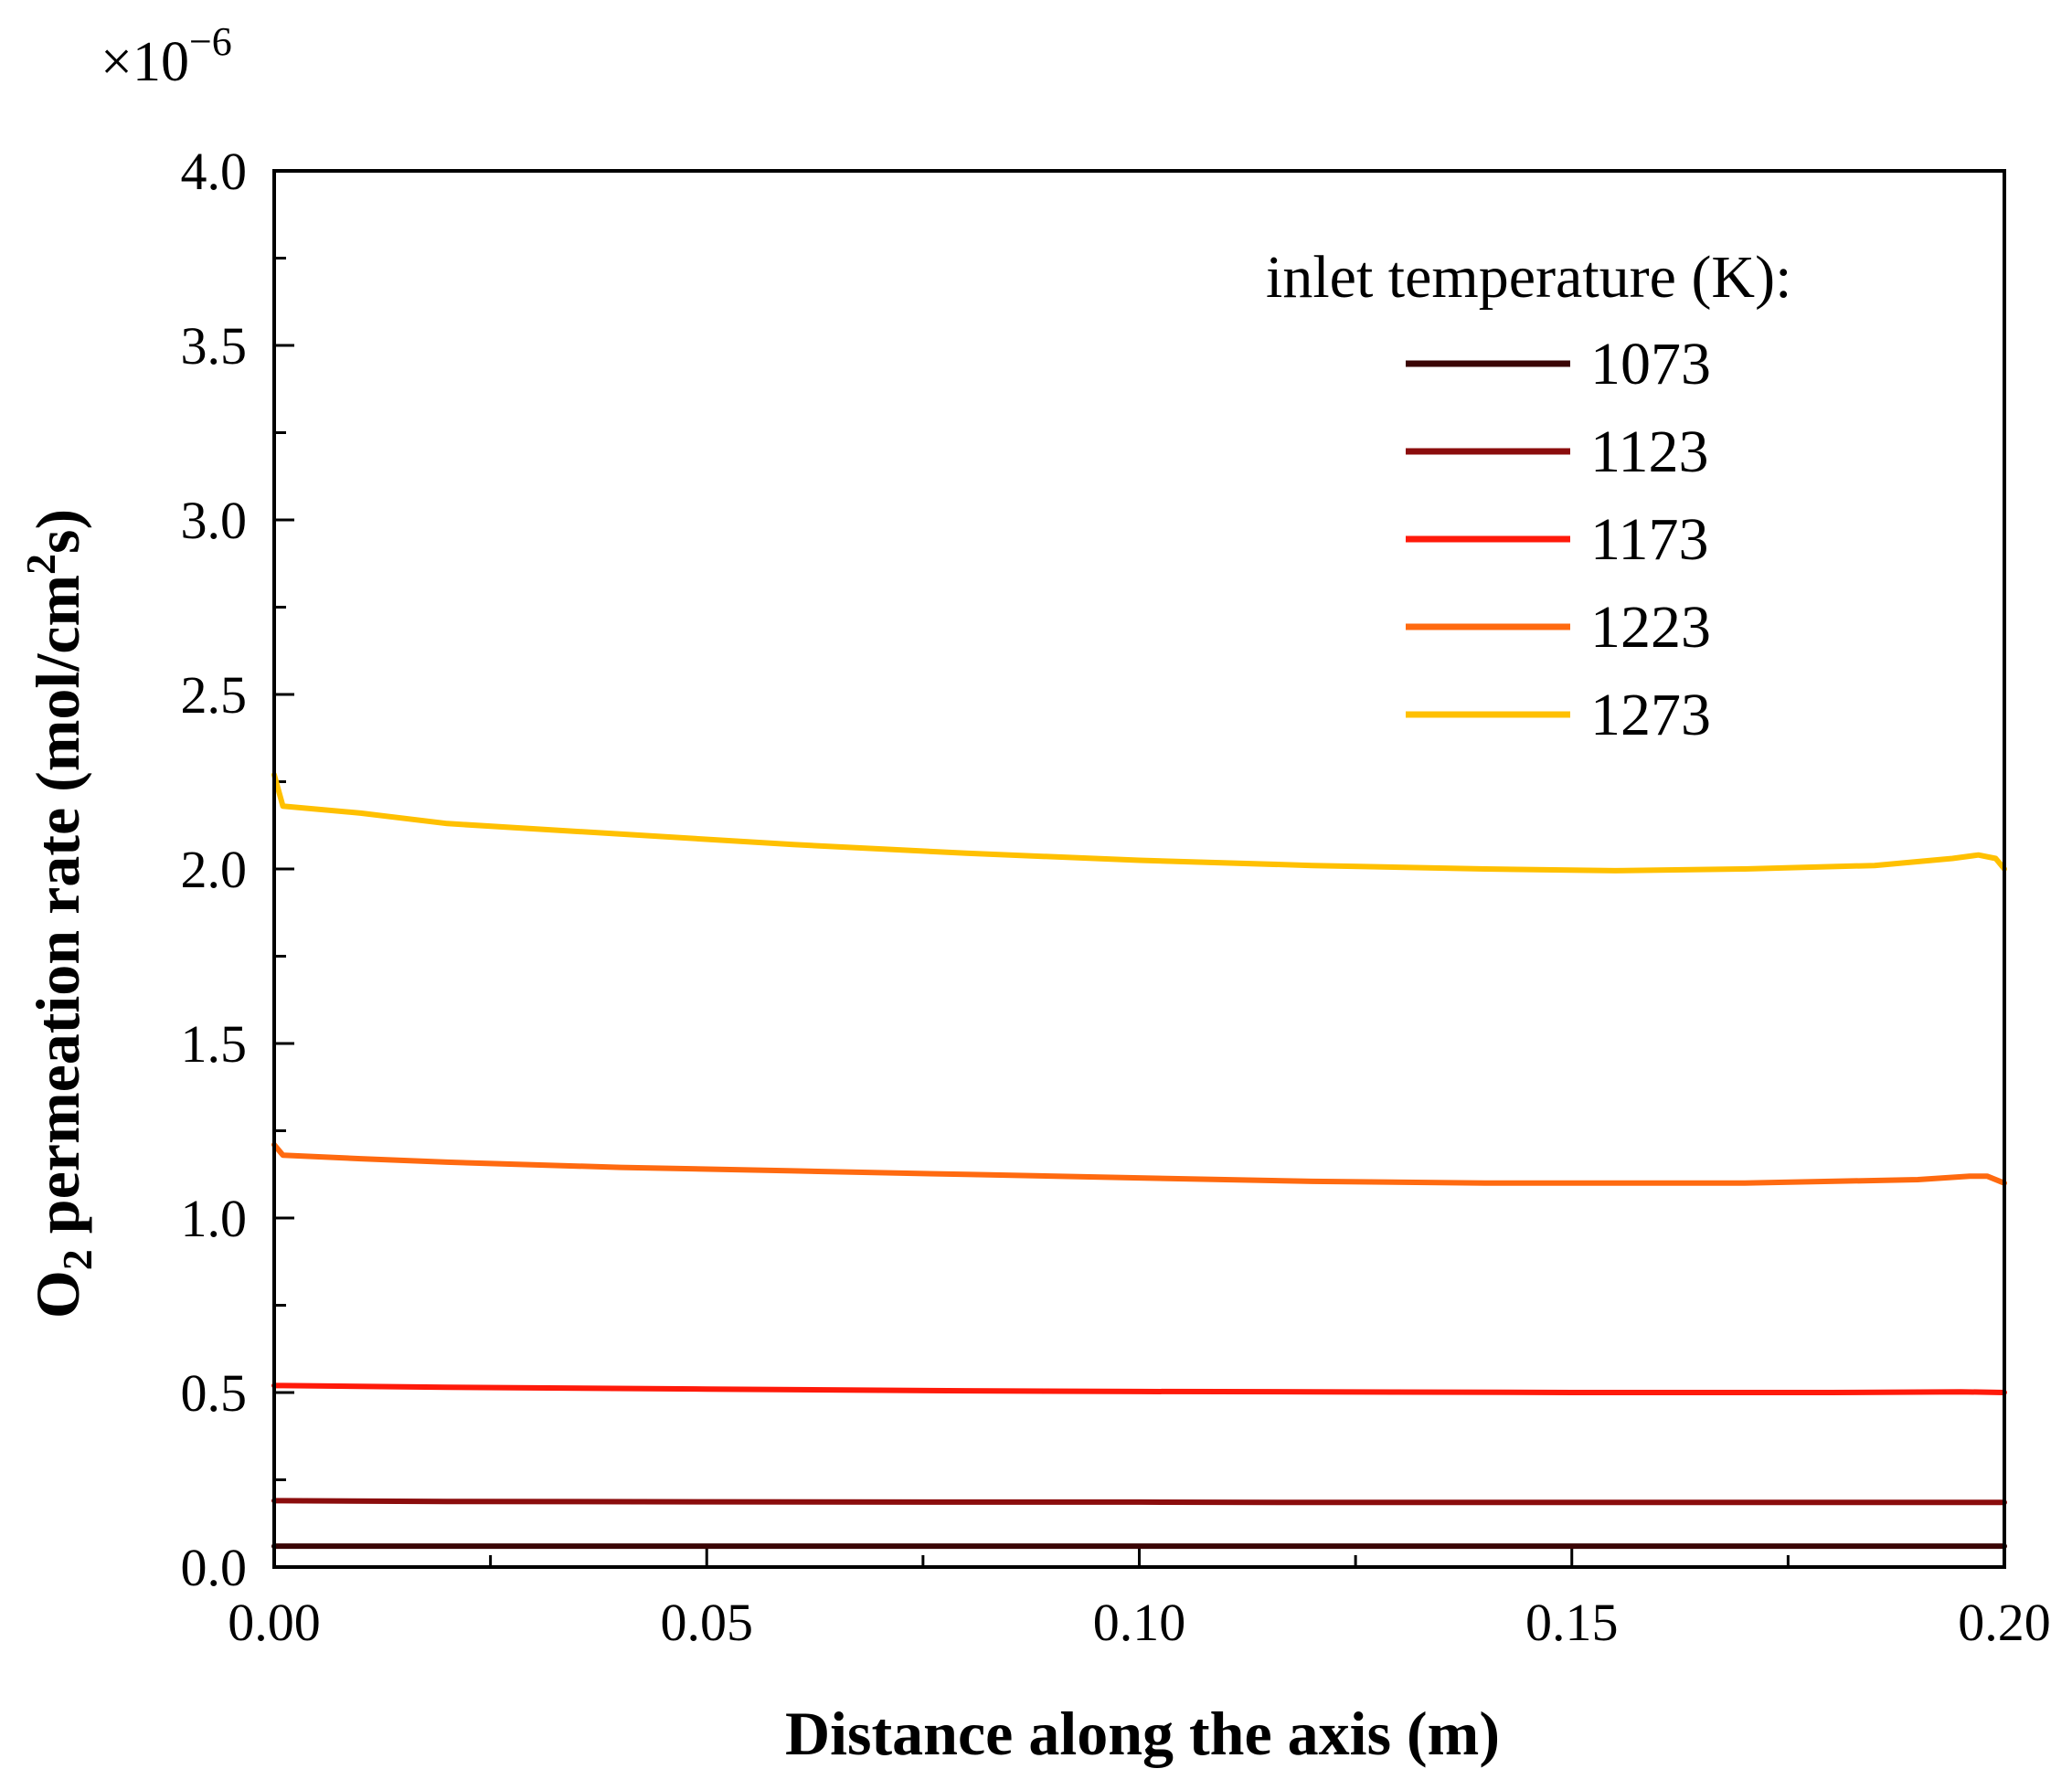  What do you see at coordinates (214, 171) in the screenshot?
I see `y-tick-label: 4.0` at bounding box center [214, 171].